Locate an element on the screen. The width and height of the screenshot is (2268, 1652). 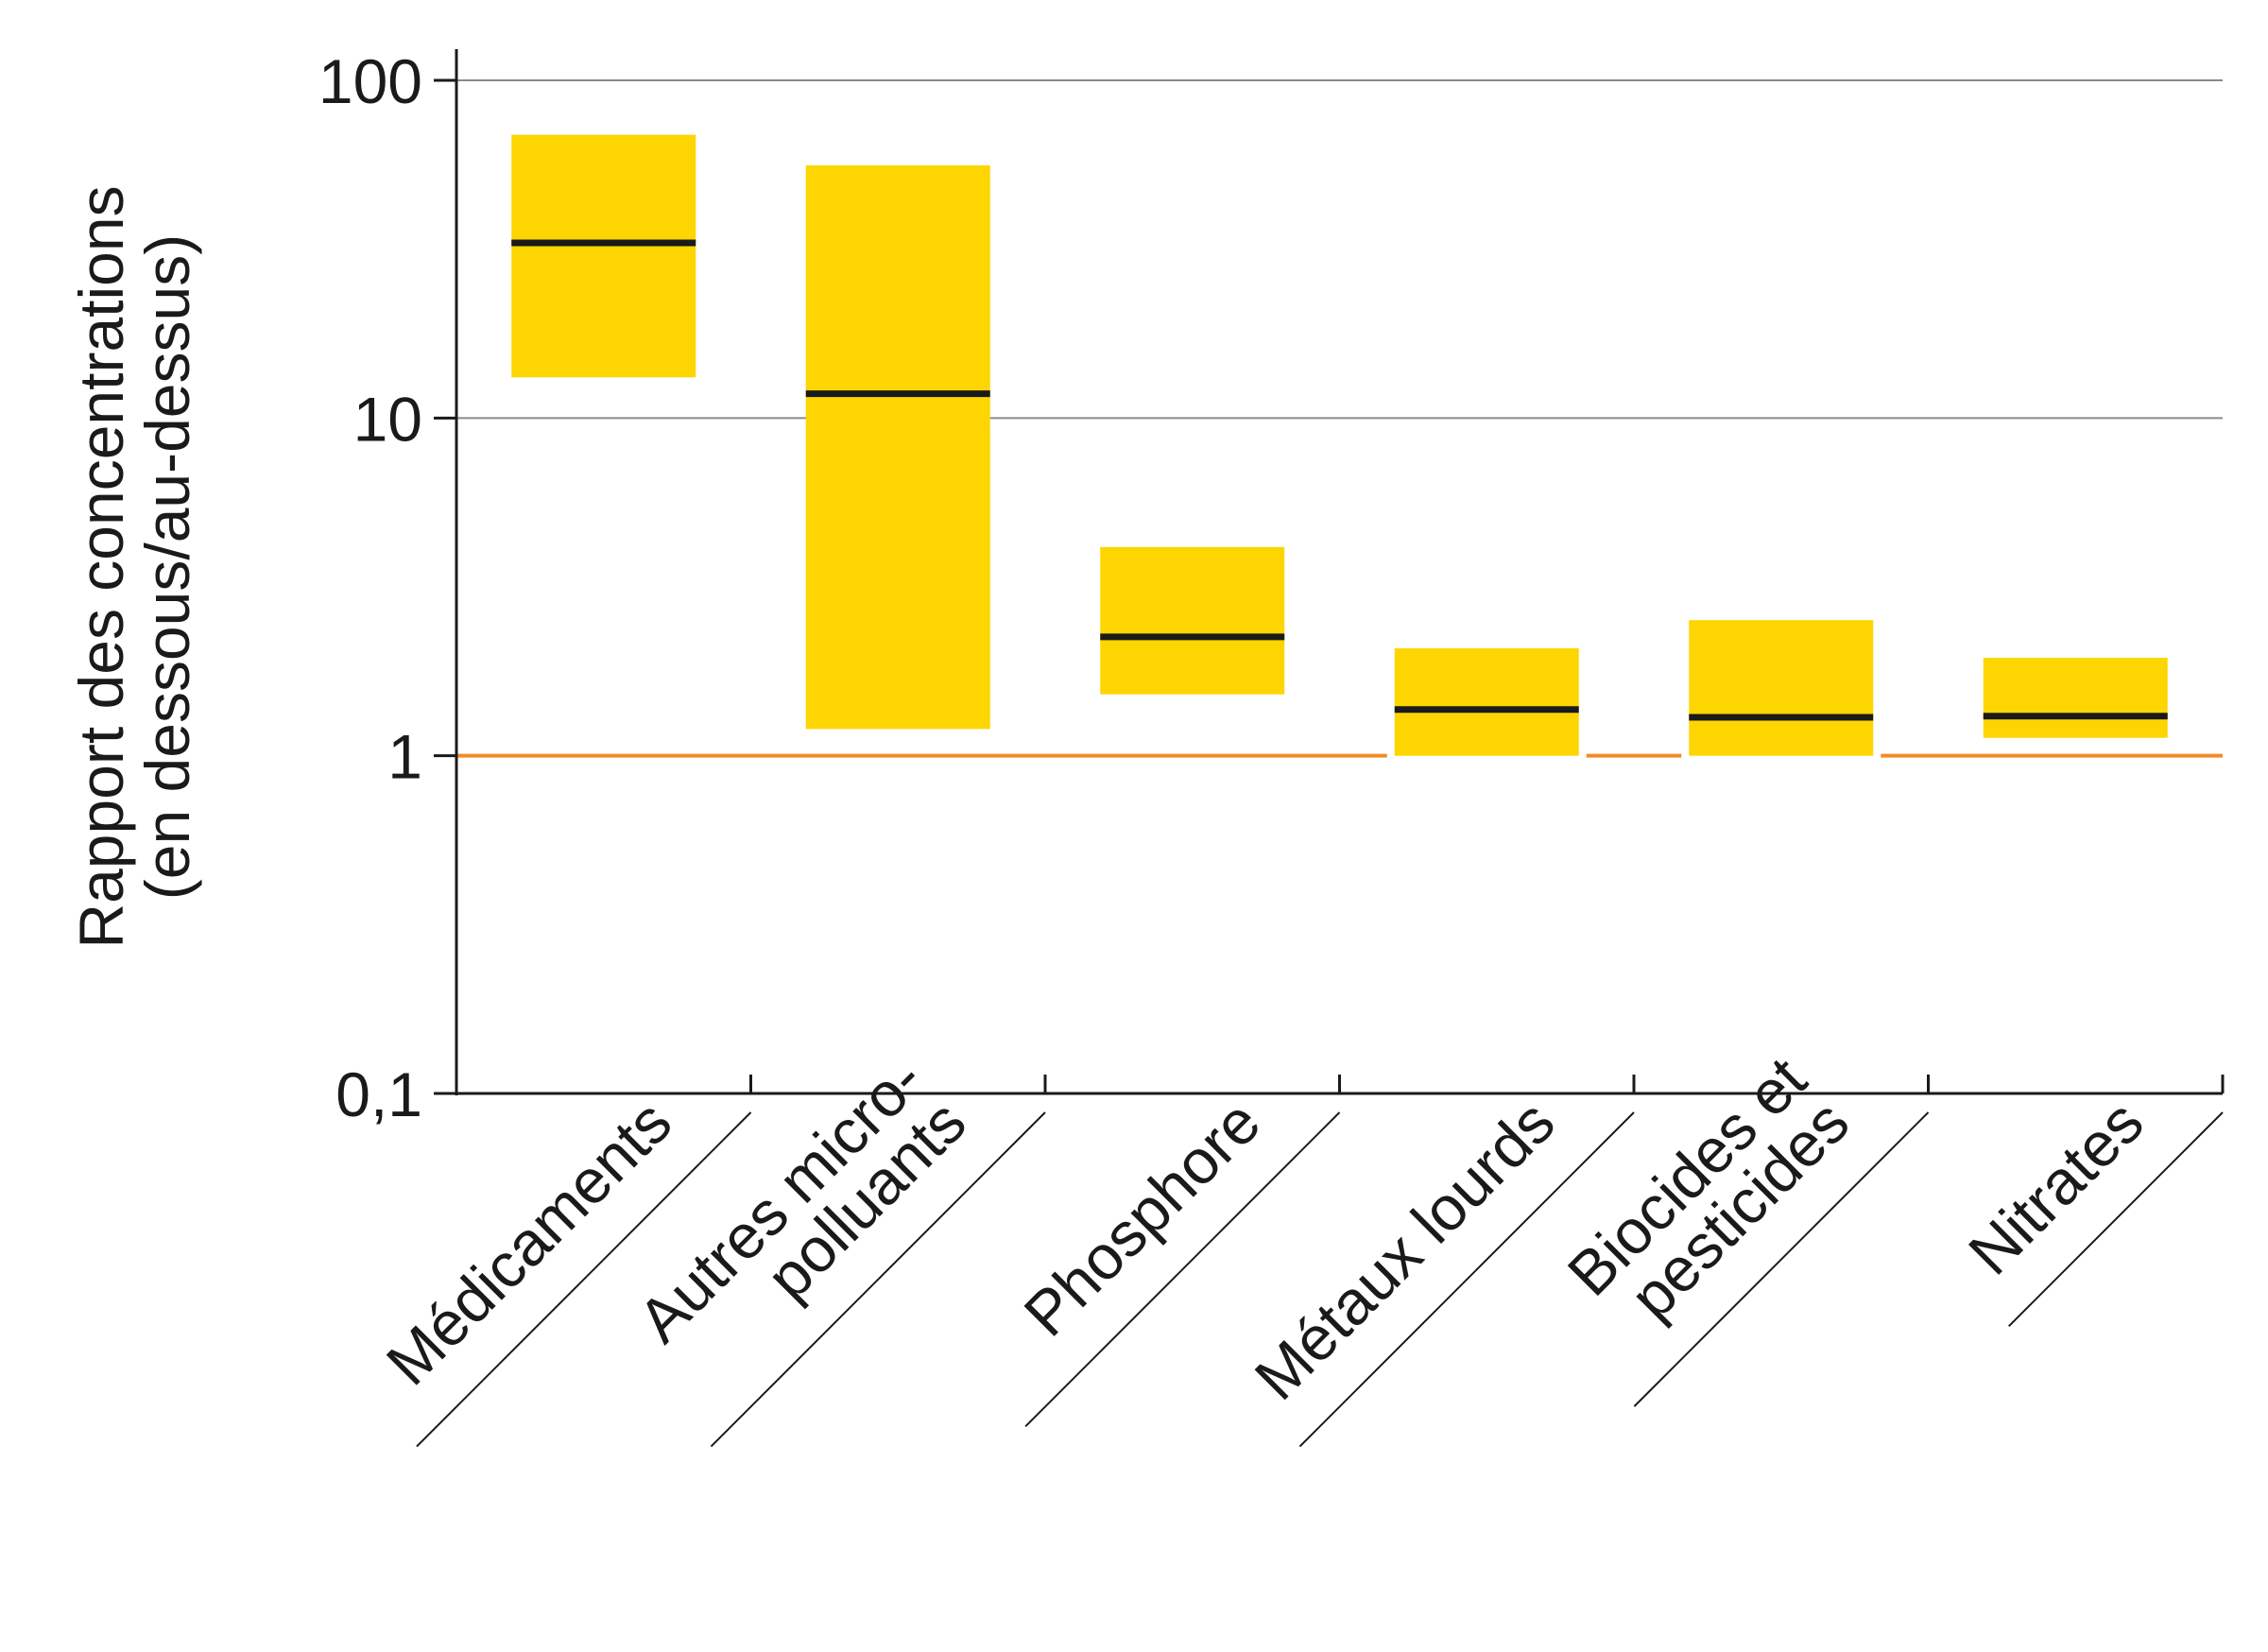
category-label-5: Biocides etpesticides is located at coordinates (1709, 1197).